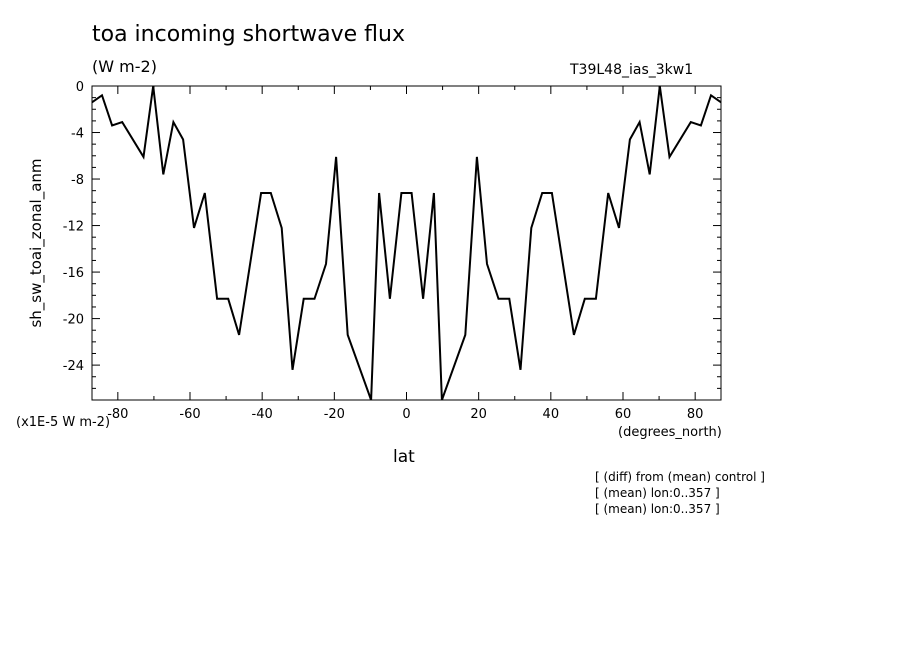 The width and height of the screenshot is (904, 654). What do you see at coordinates (77, 134) in the screenshot?
I see `y-tick-label: -4` at bounding box center [77, 134].